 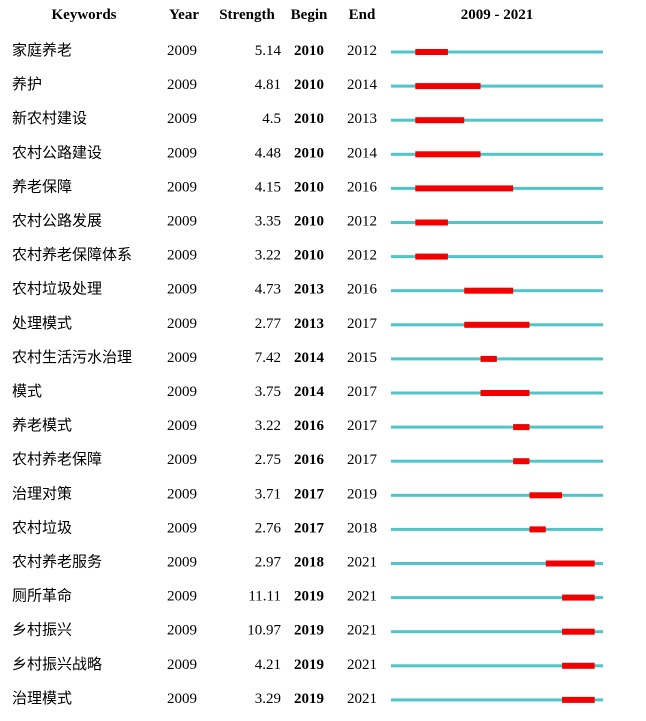 What do you see at coordinates (307, 493) in the screenshot?
I see `table-row: 治理对策 2009 3.71 2017 2019` at bounding box center [307, 493].